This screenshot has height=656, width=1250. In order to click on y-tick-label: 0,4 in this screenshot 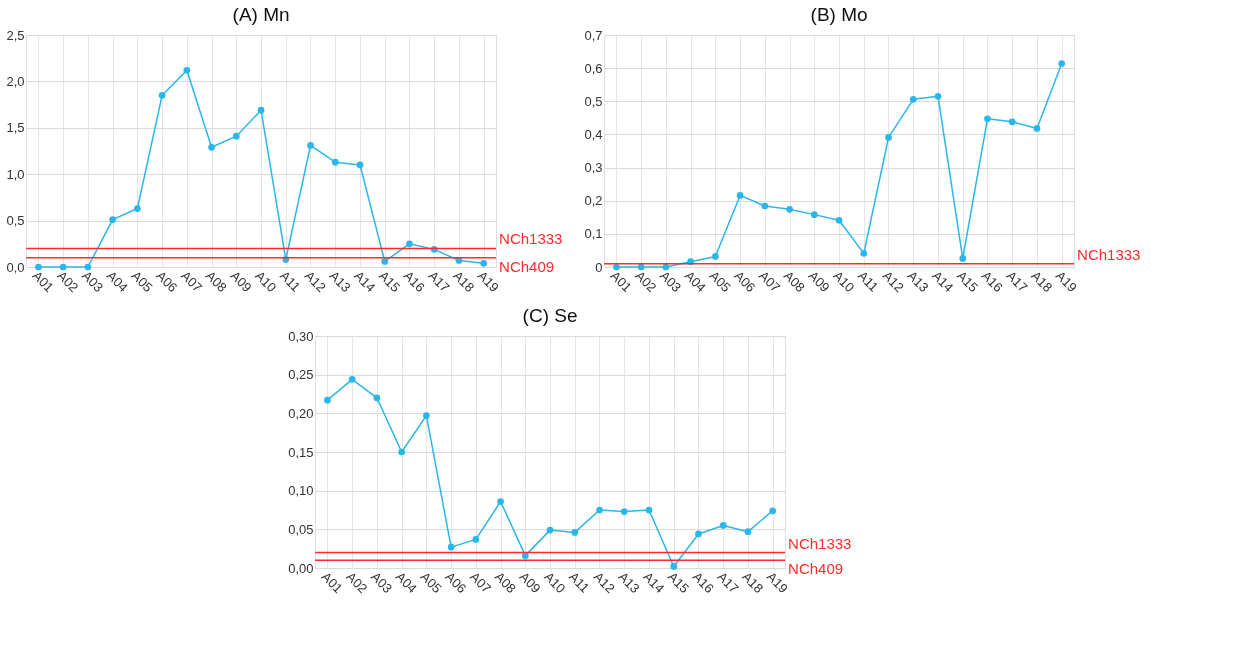, I will do `click(593, 134)`.